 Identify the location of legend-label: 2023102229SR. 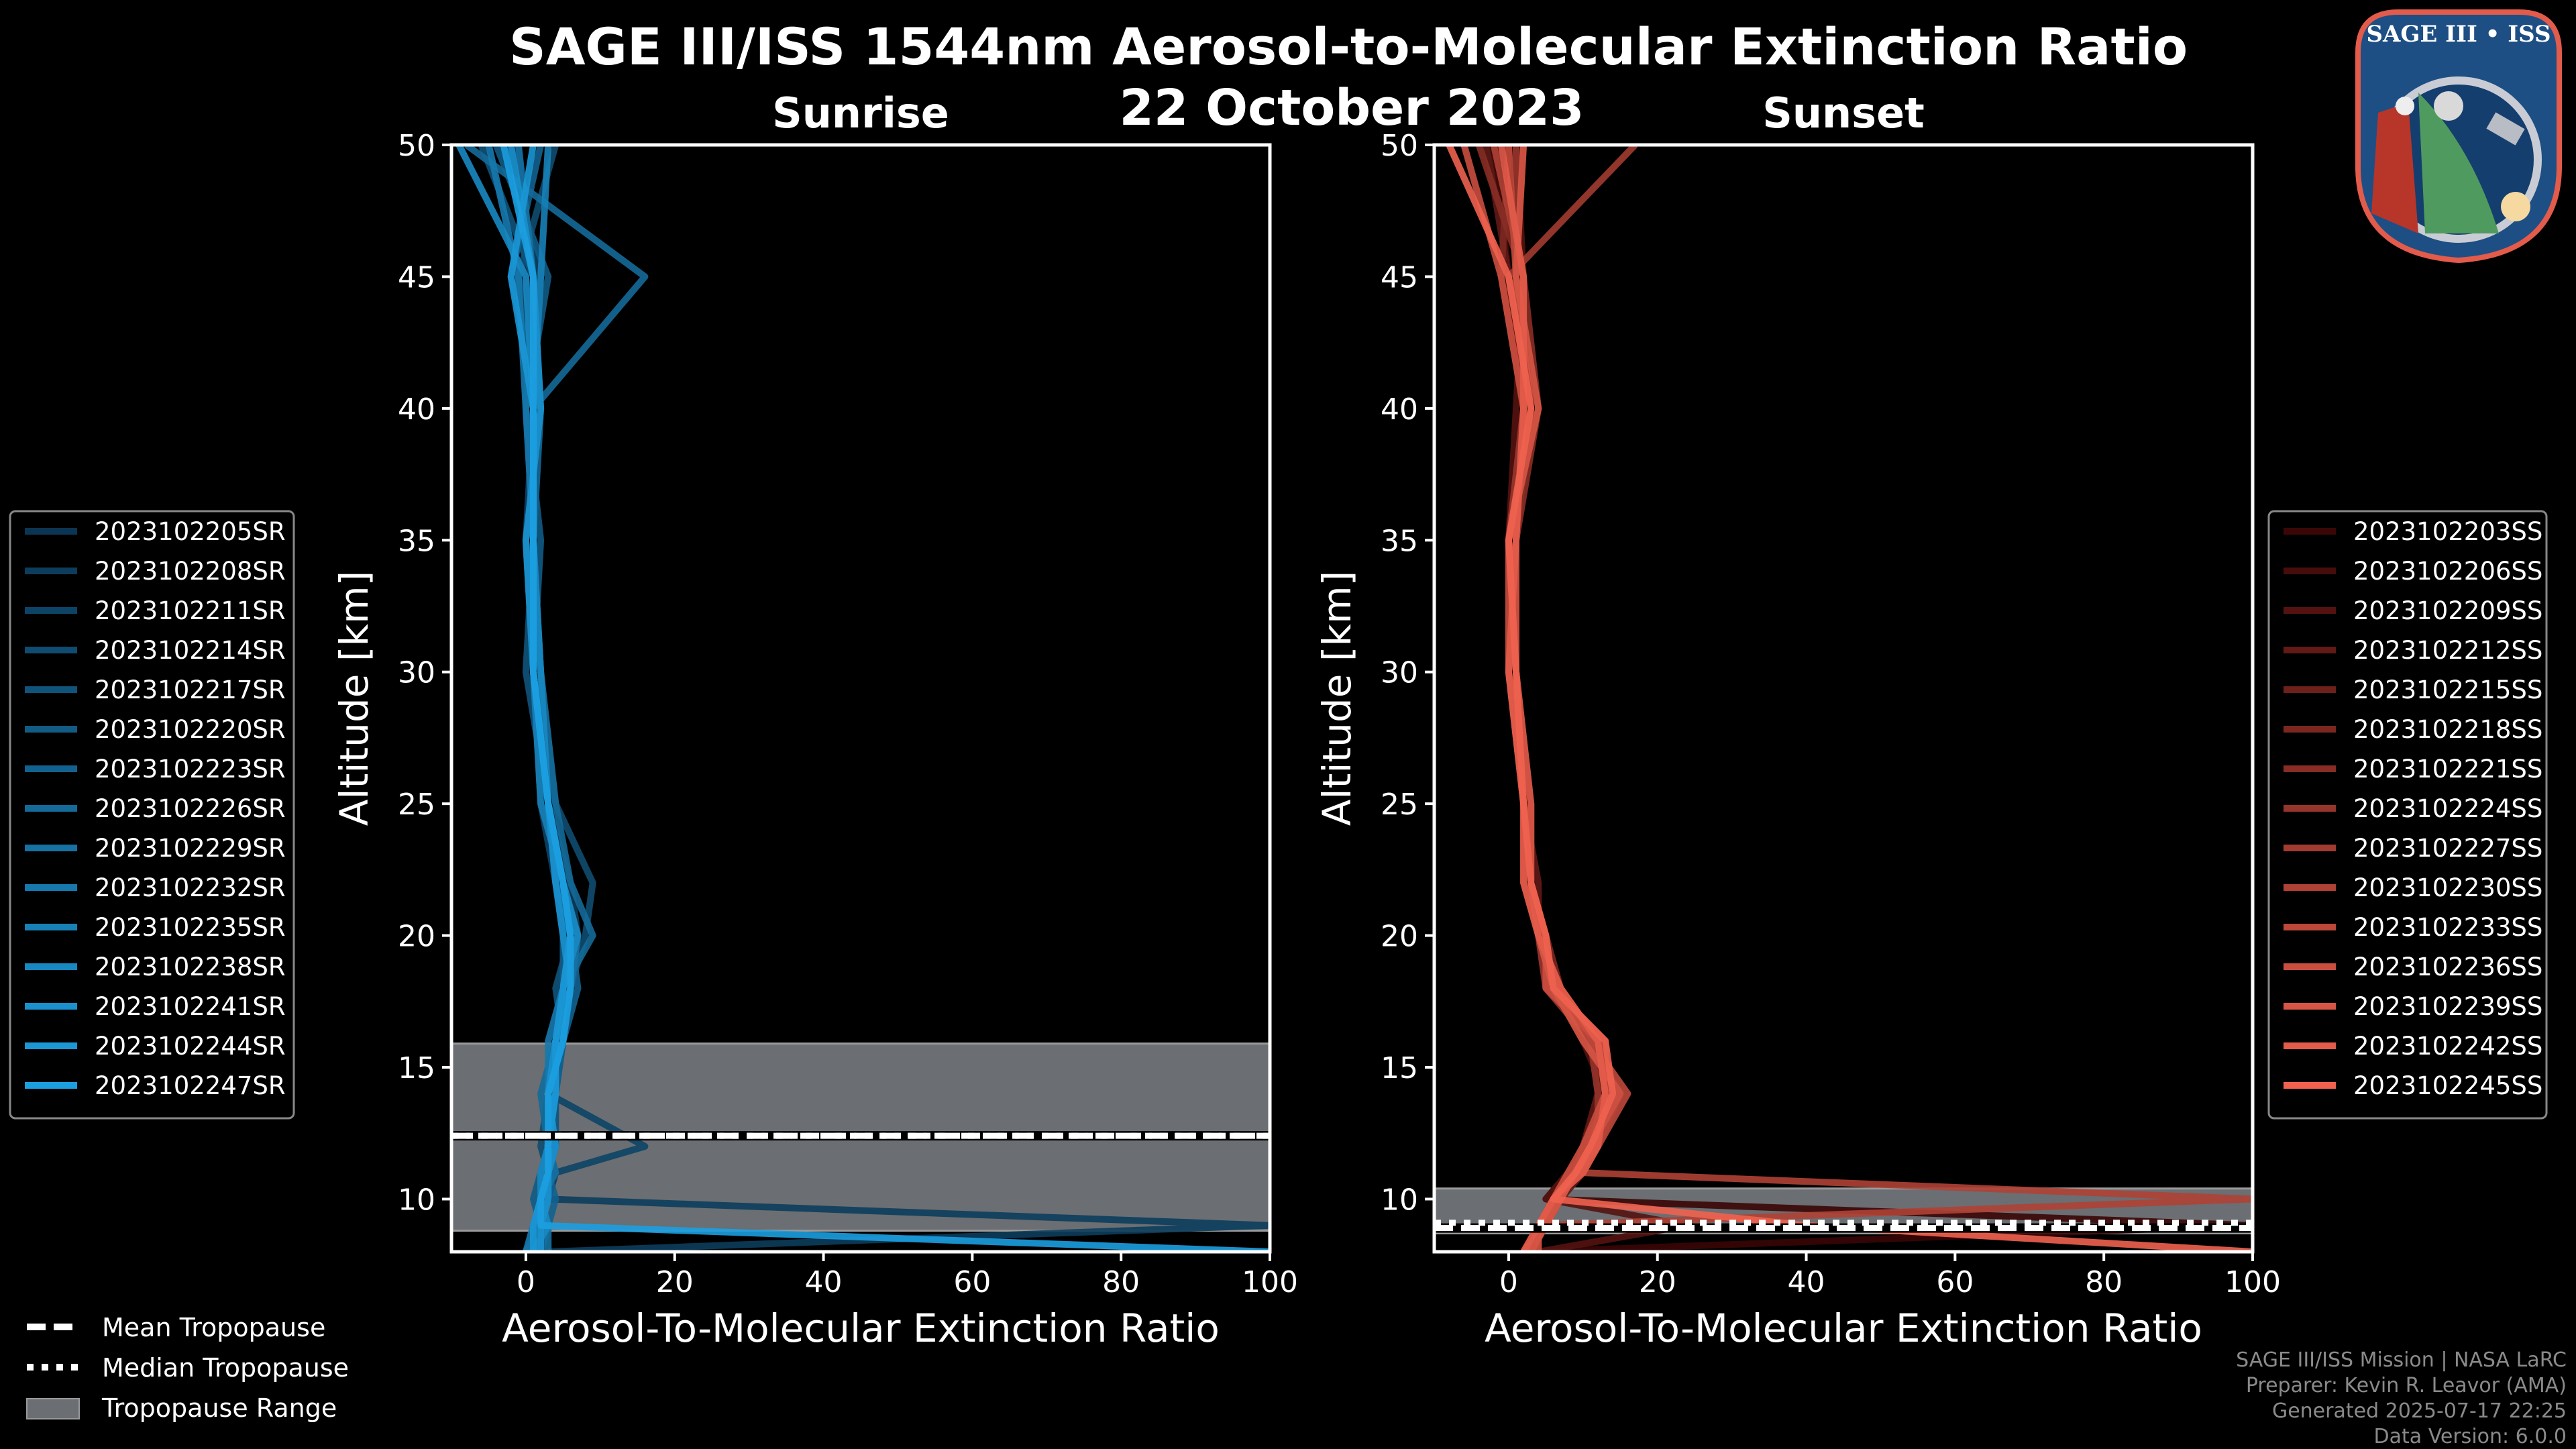
(190, 848).